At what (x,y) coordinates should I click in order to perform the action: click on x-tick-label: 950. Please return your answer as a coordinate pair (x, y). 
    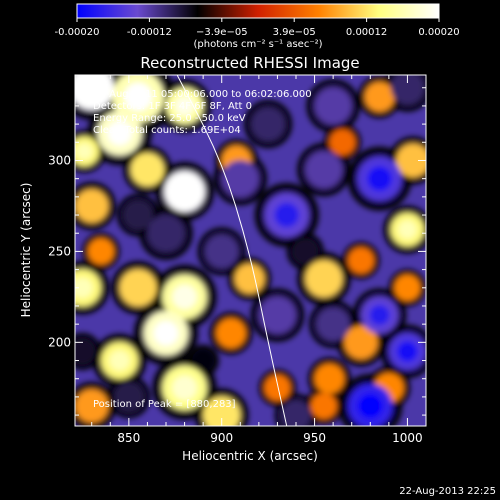
    Looking at the image, I should click on (314, 438).